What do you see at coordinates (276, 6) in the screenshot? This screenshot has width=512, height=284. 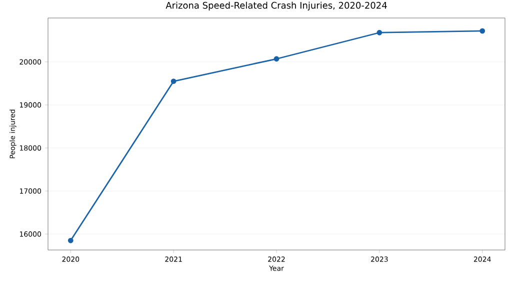 I see `chart-title: Arizona Speed-Related Crash Injuries, 2020-2024` at bounding box center [276, 6].